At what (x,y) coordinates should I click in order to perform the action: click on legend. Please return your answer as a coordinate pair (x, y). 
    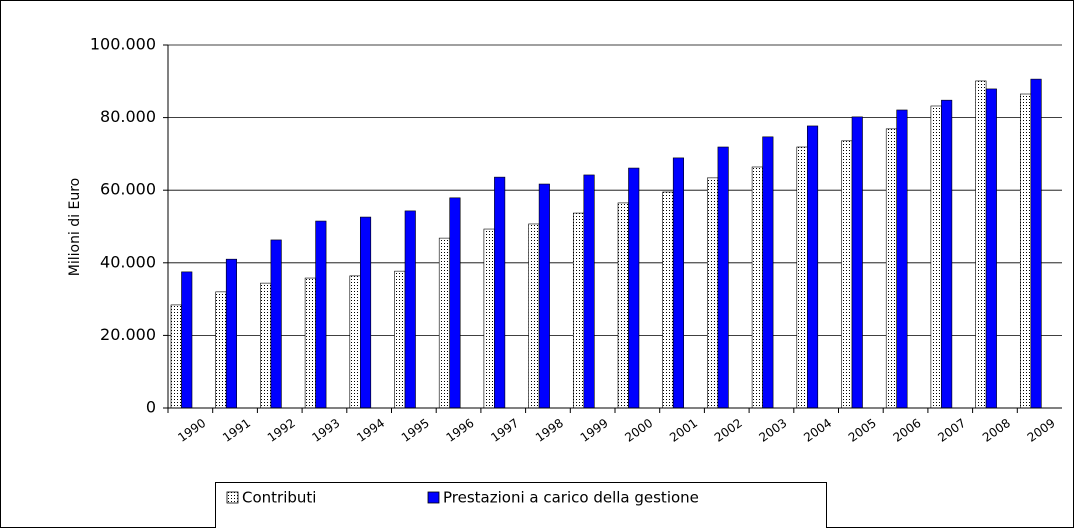
    Looking at the image, I should click on (521, 505).